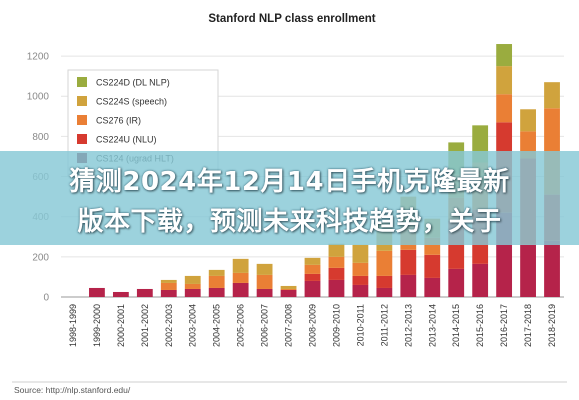  What do you see at coordinates (241, 325) in the screenshot?
I see `x-tick-label: 2005-2006` at bounding box center [241, 325].